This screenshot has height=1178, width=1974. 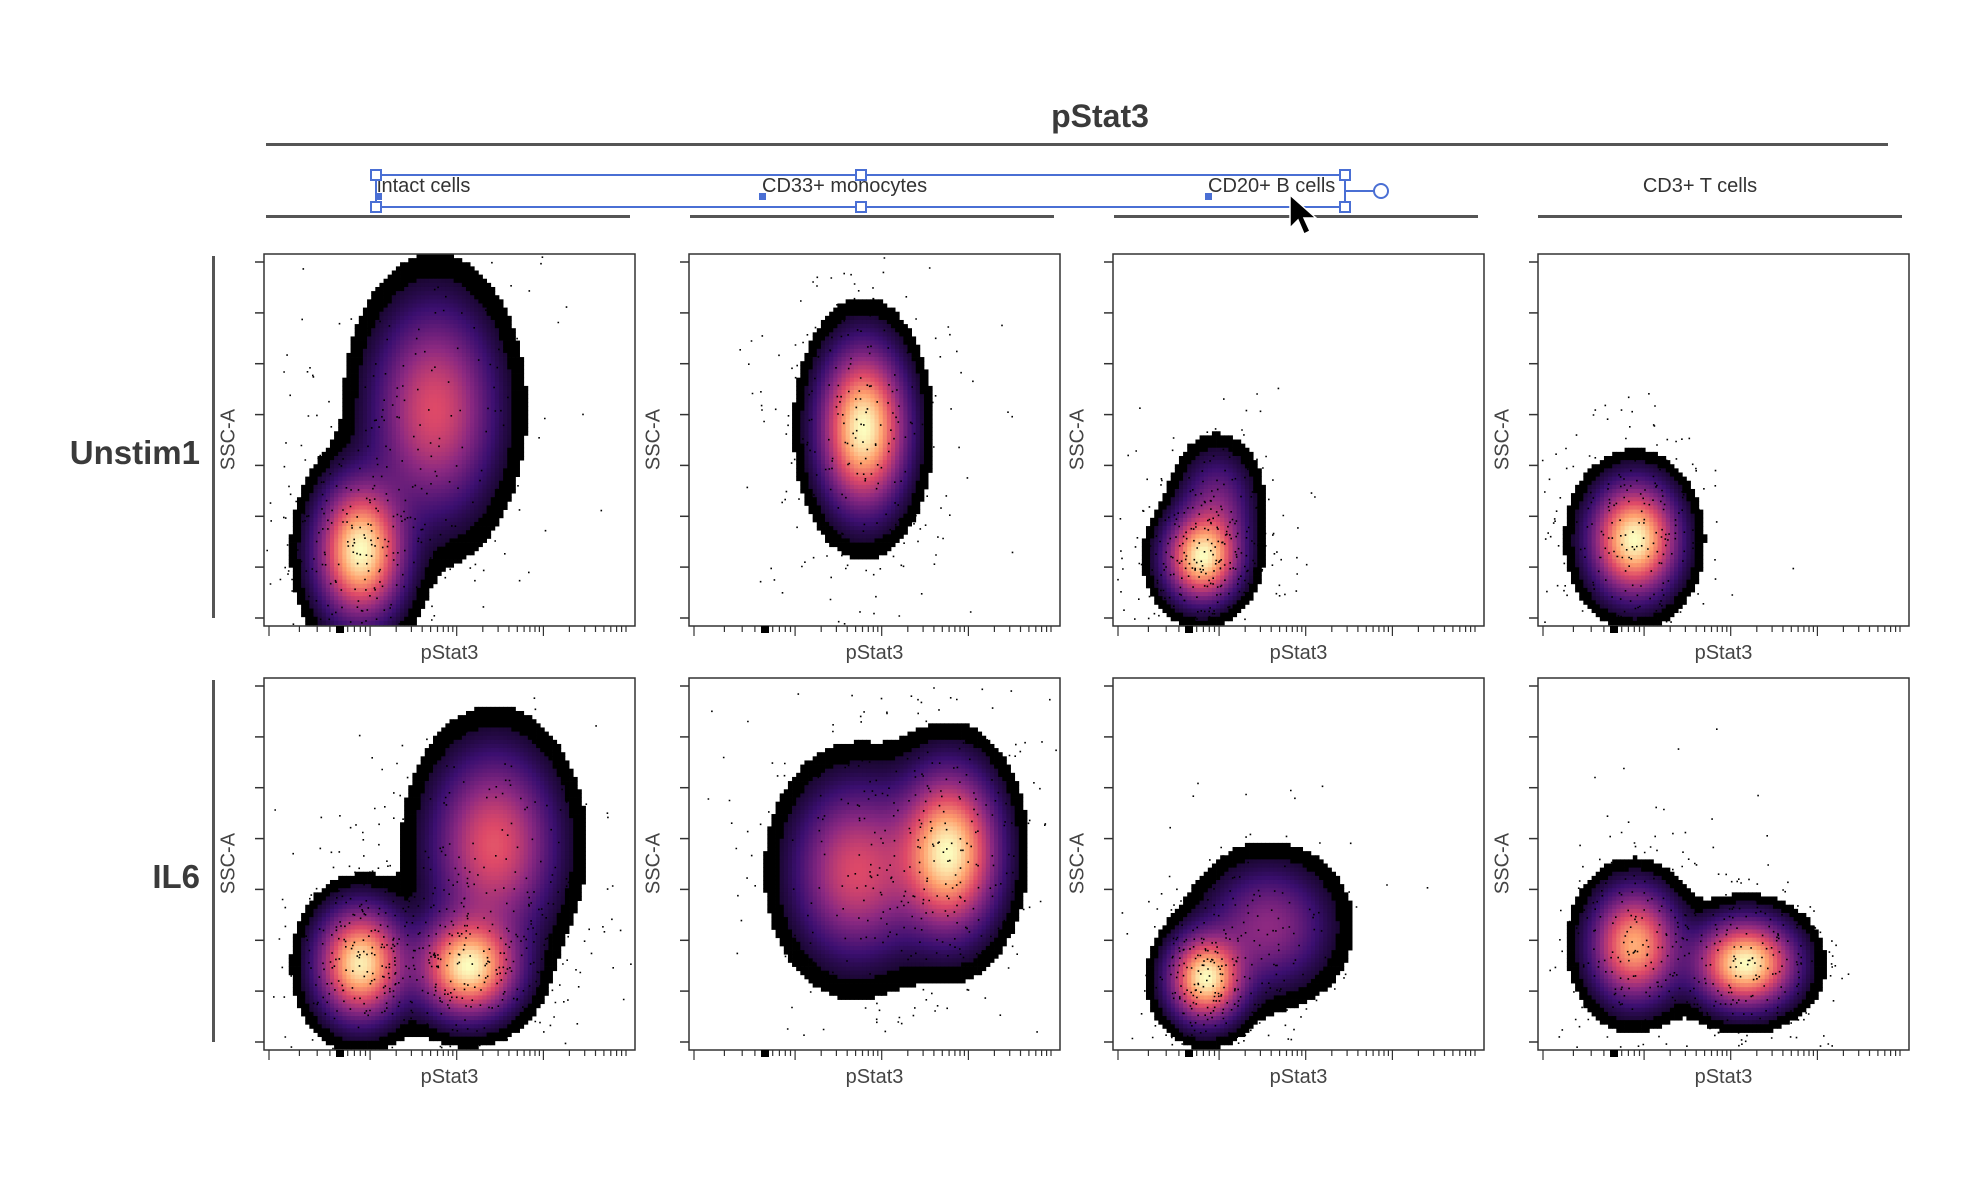 I want to click on title-underline, so click(x=1077, y=144).